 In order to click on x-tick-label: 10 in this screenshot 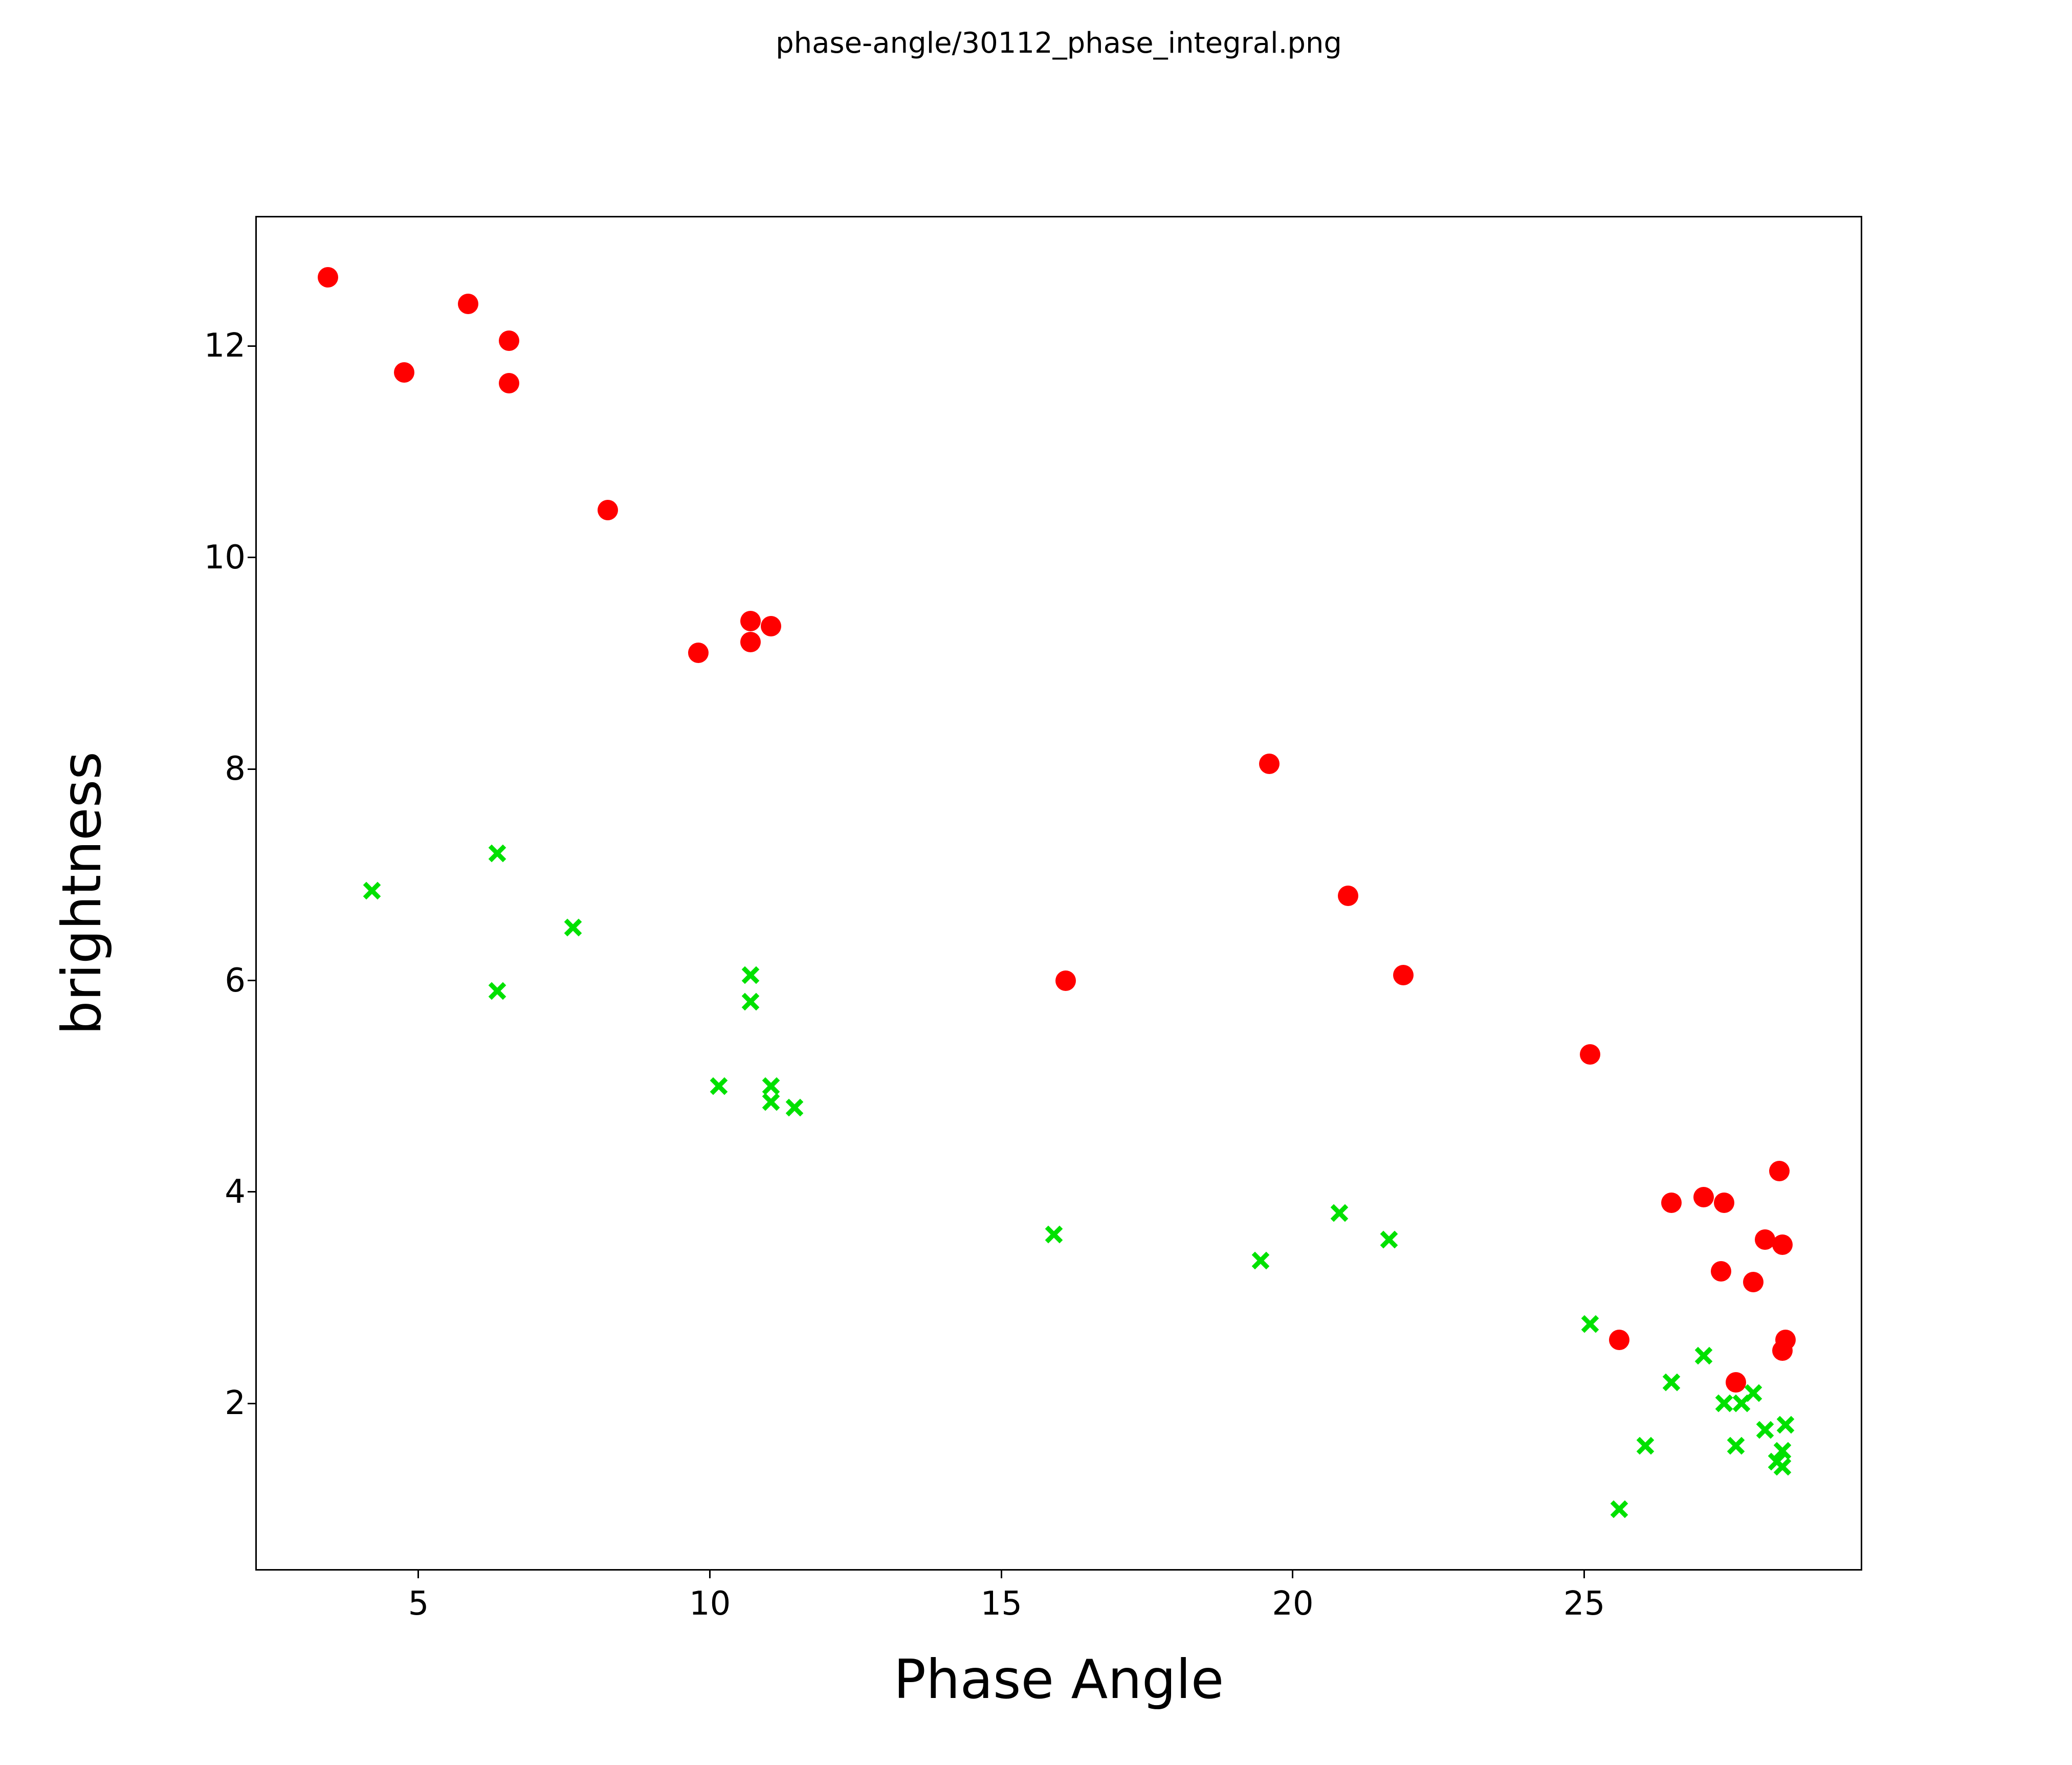, I will do `click(710, 1604)`.